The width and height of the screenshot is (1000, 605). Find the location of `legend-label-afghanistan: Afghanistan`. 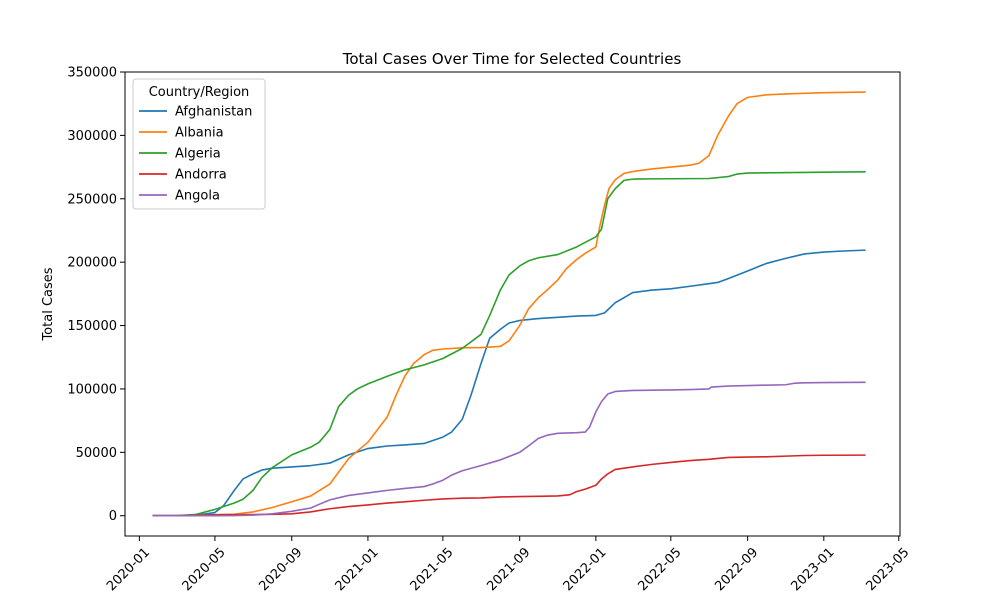

legend-label-afghanistan: Afghanistan is located at coordinates (213, 112).